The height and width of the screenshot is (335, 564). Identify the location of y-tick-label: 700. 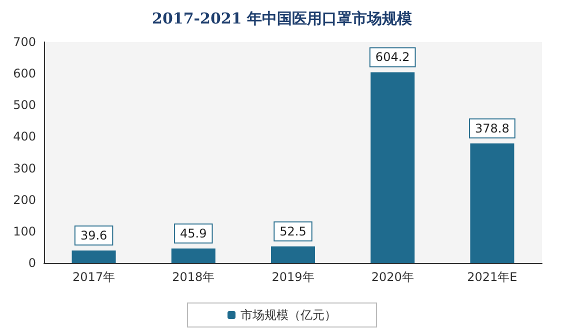
(24, 42).